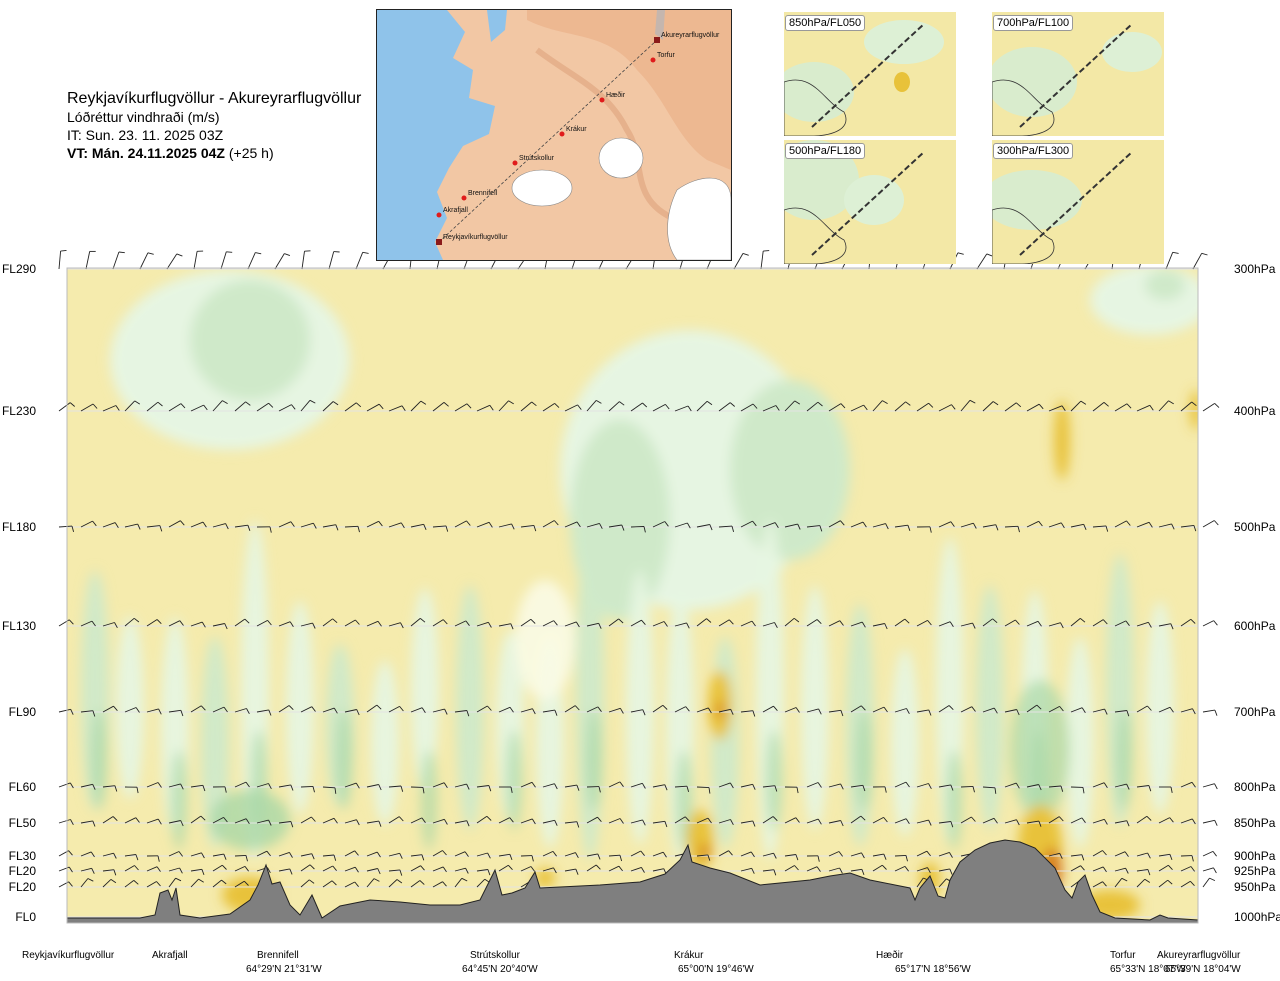  Describe the element at coordinates (825, 23) in the screenshot. I see `map-panel-label: 850hPa/FL050` at that location.